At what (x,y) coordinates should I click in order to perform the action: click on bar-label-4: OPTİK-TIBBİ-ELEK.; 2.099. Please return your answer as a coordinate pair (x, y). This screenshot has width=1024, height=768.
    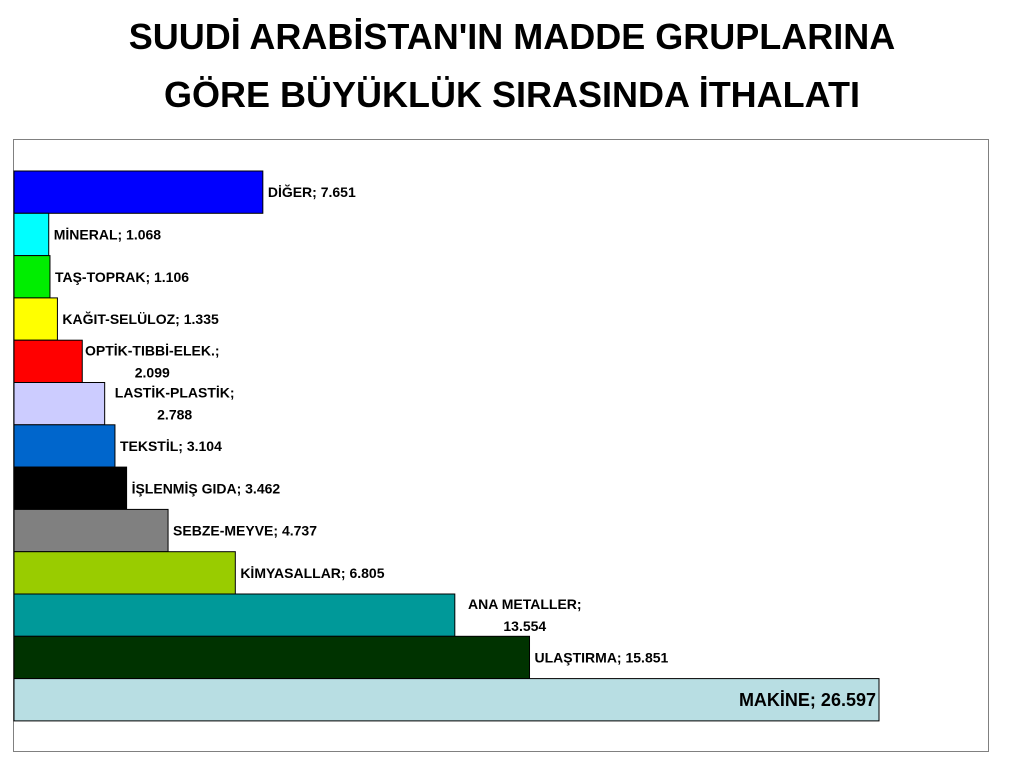
    Looking at the image, I should click on (152, 361).